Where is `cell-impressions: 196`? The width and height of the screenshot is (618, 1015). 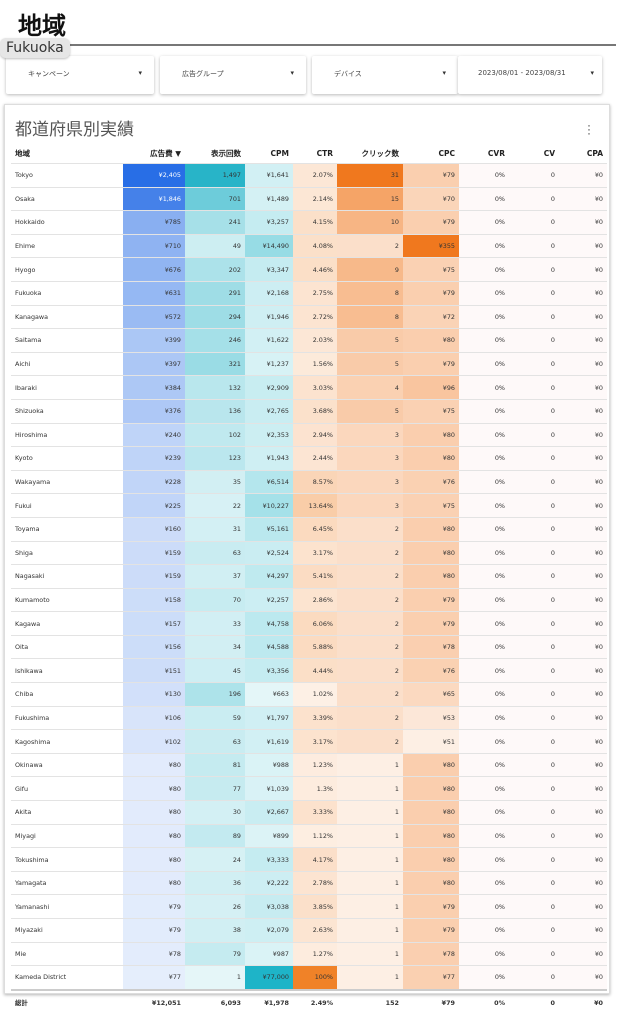
cell-impressions: 196 is located at coordinates (215, 694).